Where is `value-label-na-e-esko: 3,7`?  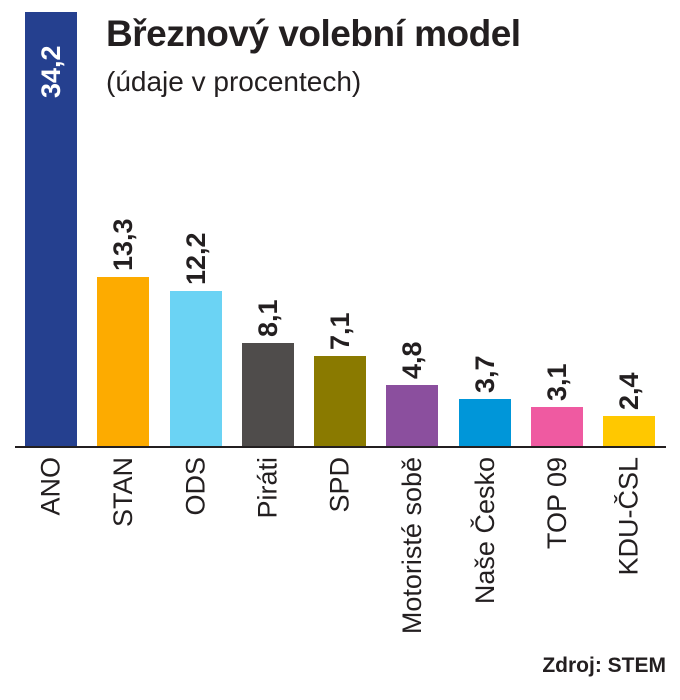
value-label-na-e-esko: 3,7 is located at coordinates (485, 374).